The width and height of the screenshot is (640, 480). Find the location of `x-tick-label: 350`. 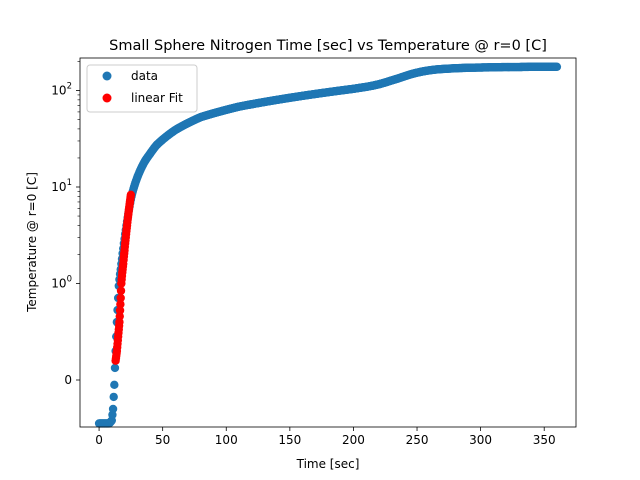

x-tick-label: 350 is located at coordinates (544, 440).